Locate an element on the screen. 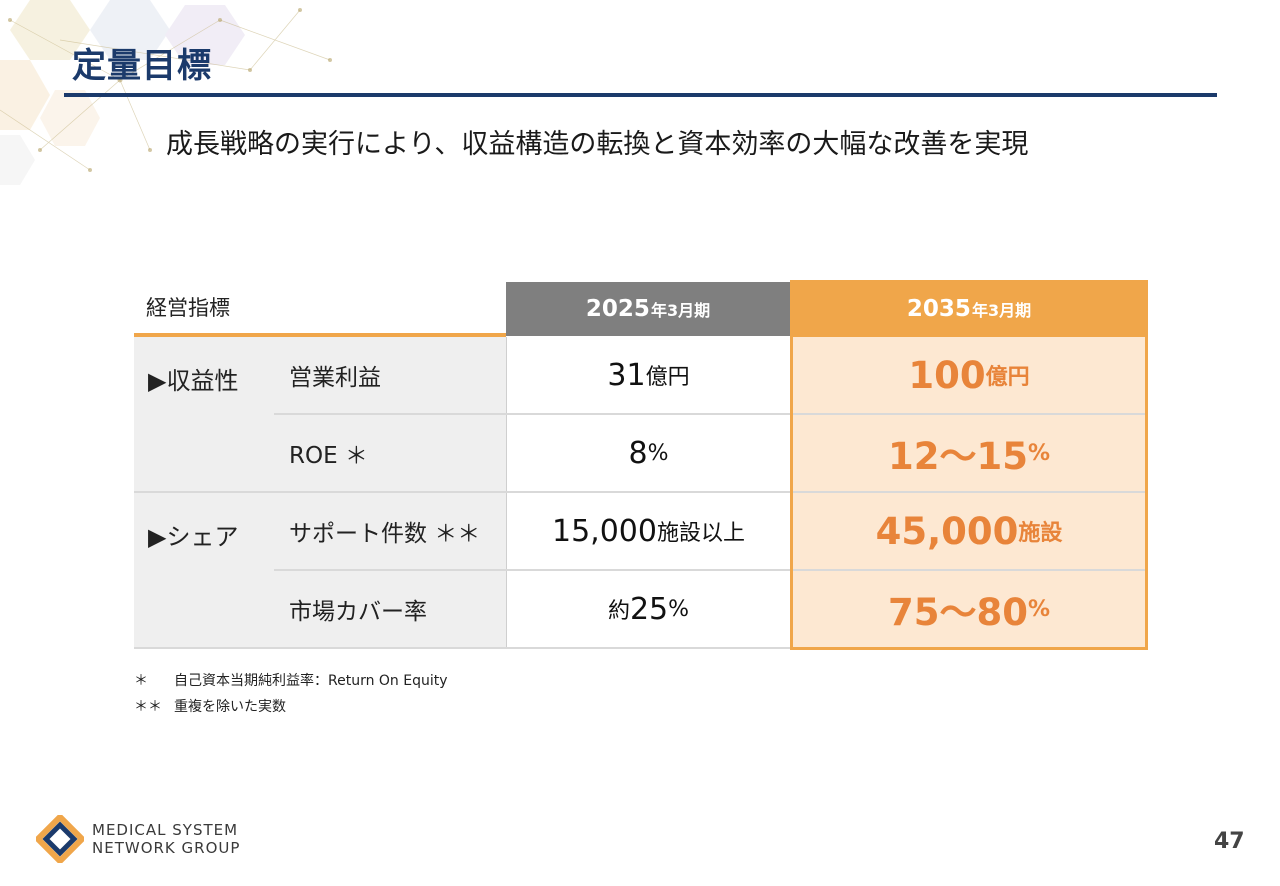  group-label-profitability: ▶収益性 is located at coordinates (193, 381).